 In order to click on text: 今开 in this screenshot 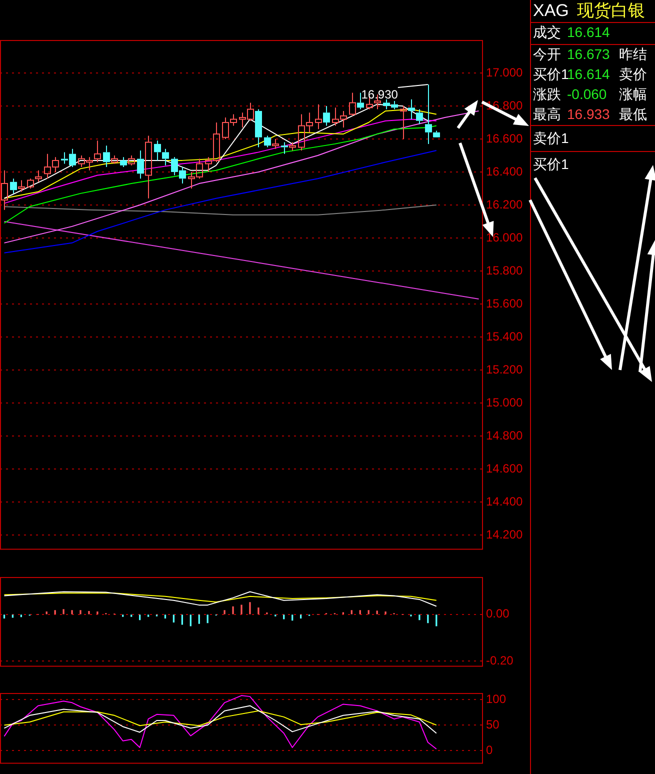, I will do `click(547, 55)`.